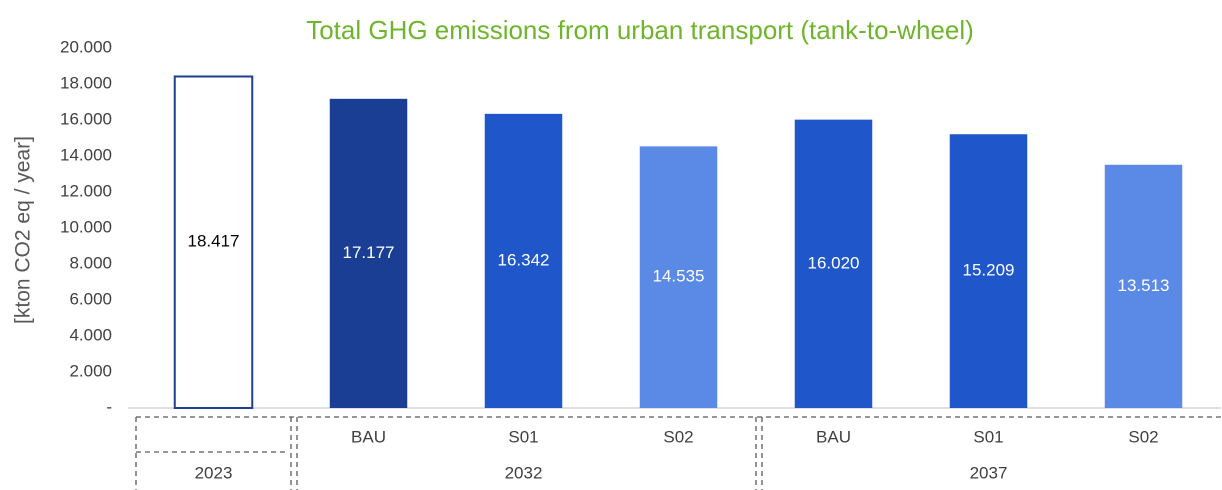 This screenshot has width=1222, height=490. What do you see at coordinates (109, 406) in the screenshot?
I see `y-tick-label: -` at bounding box center [109, 406].